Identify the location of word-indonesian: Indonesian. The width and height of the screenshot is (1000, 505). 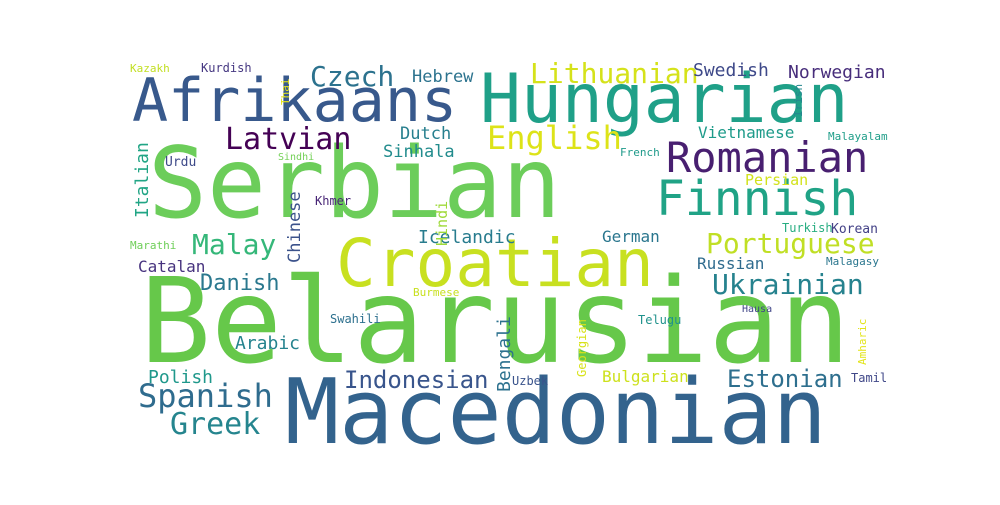
(416, 380).